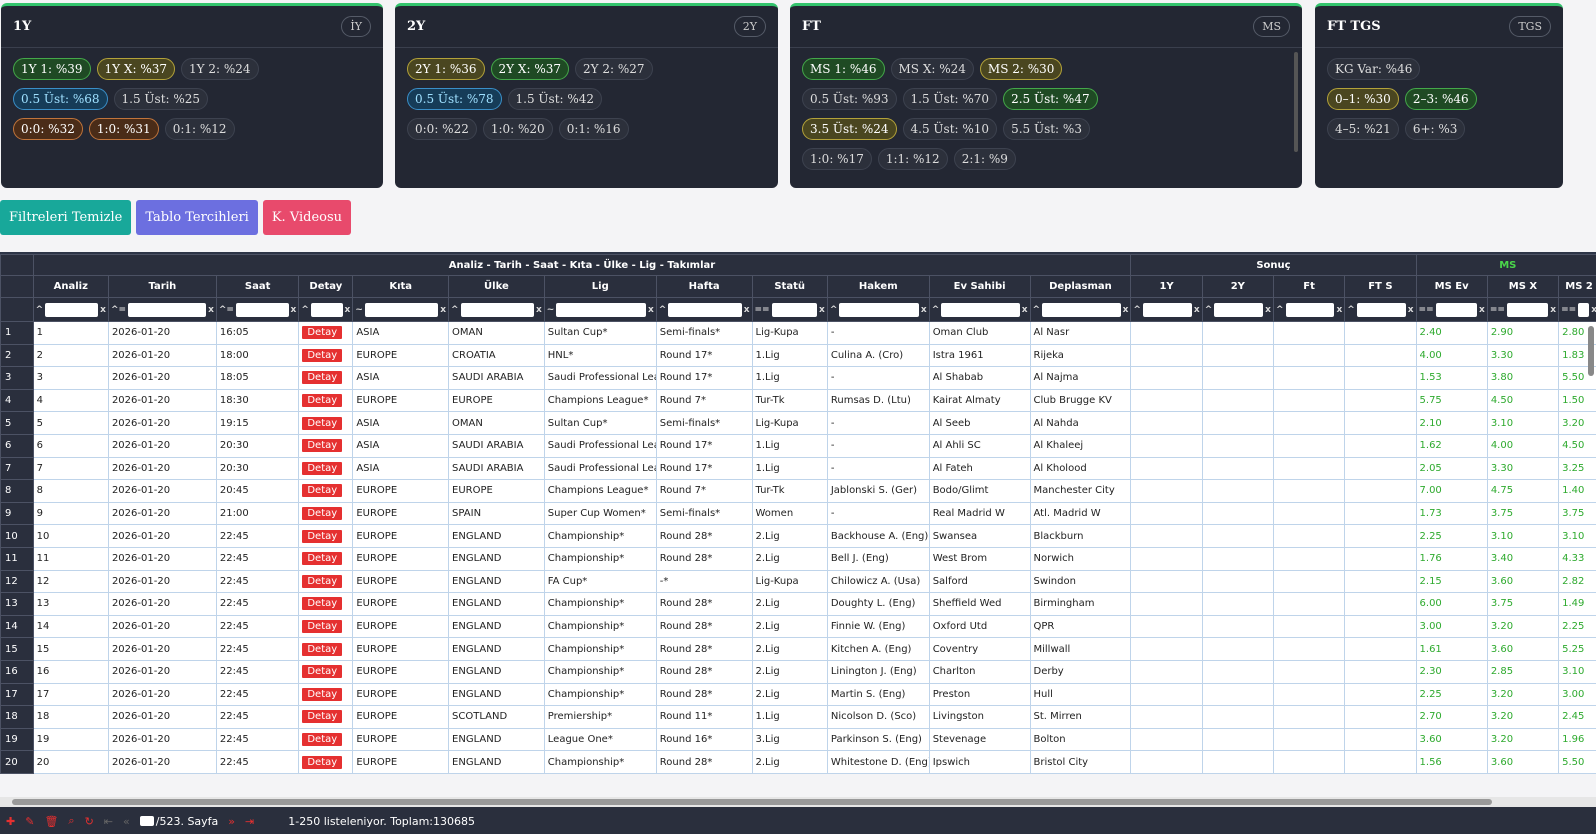 This screenshot has width=1596, height=834. What do you see at coordinates (1374, 69) in the screenshot?
I see `stat-pill: KG Var: %46` at bounding box center [1374, 69].